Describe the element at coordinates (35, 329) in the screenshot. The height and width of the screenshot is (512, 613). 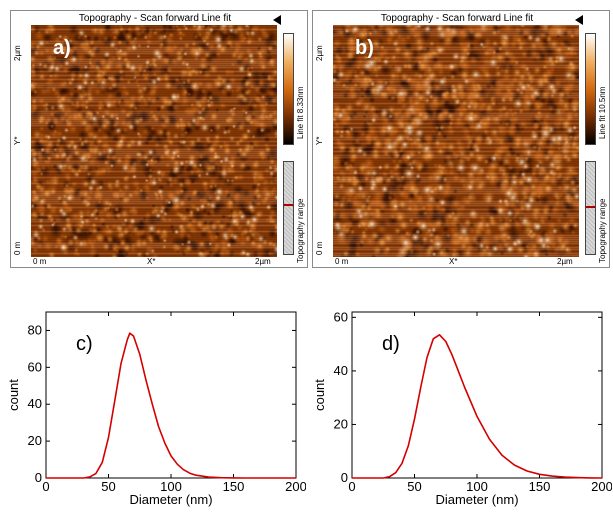
I see `y-tick-label: 80` at that location.